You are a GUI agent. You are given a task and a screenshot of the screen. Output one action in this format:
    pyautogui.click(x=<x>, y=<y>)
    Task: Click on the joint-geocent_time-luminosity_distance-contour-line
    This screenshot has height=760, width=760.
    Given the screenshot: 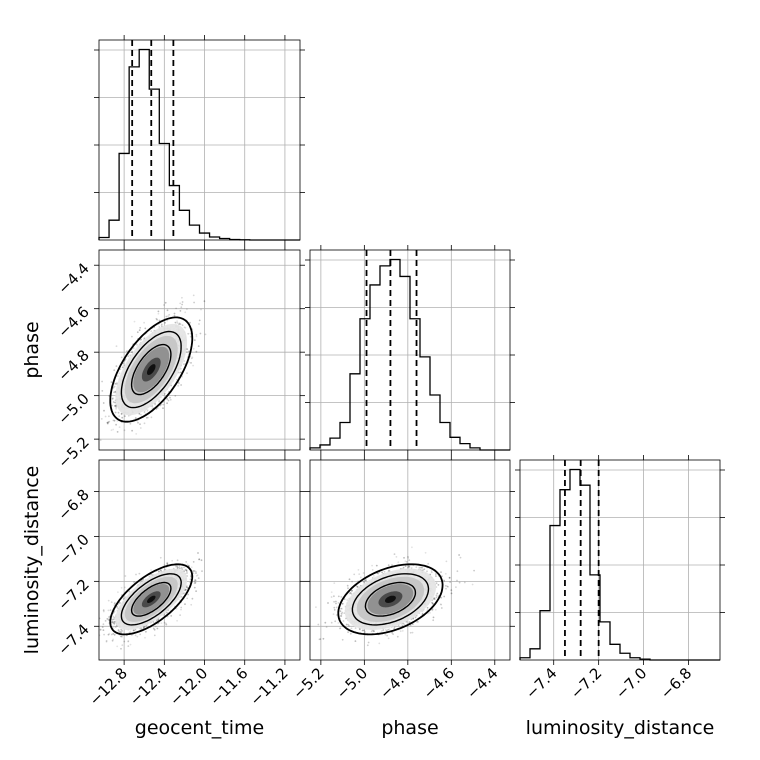 What is the action you would take?
    pyautogui.click(x=151, y=599)
    